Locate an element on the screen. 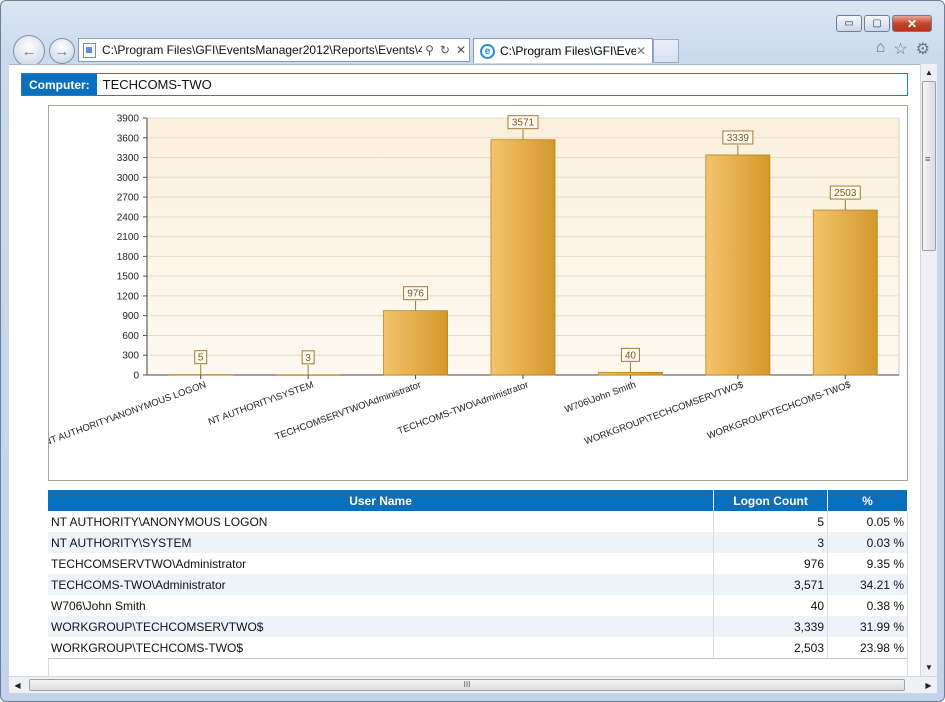  cell-user: NT AUTHORITY\ANONYMOUS LOGON is located at coordinates (381, 521).